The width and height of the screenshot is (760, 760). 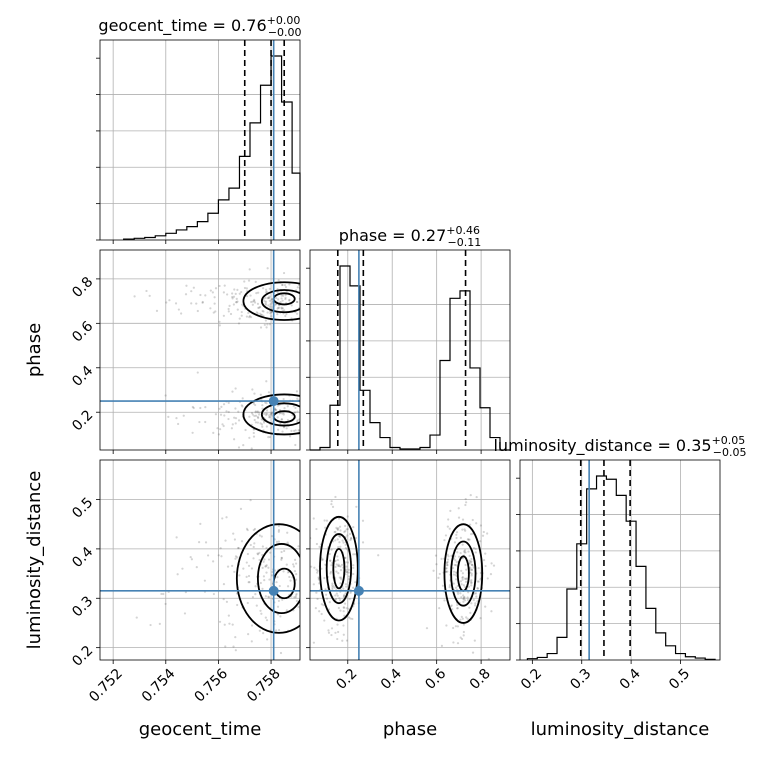 What do you see at coordinates (531, 679) in the screenshot?
I see `xtick-label-luminosity_distance: 0.2` at bounding box center [531, 679].